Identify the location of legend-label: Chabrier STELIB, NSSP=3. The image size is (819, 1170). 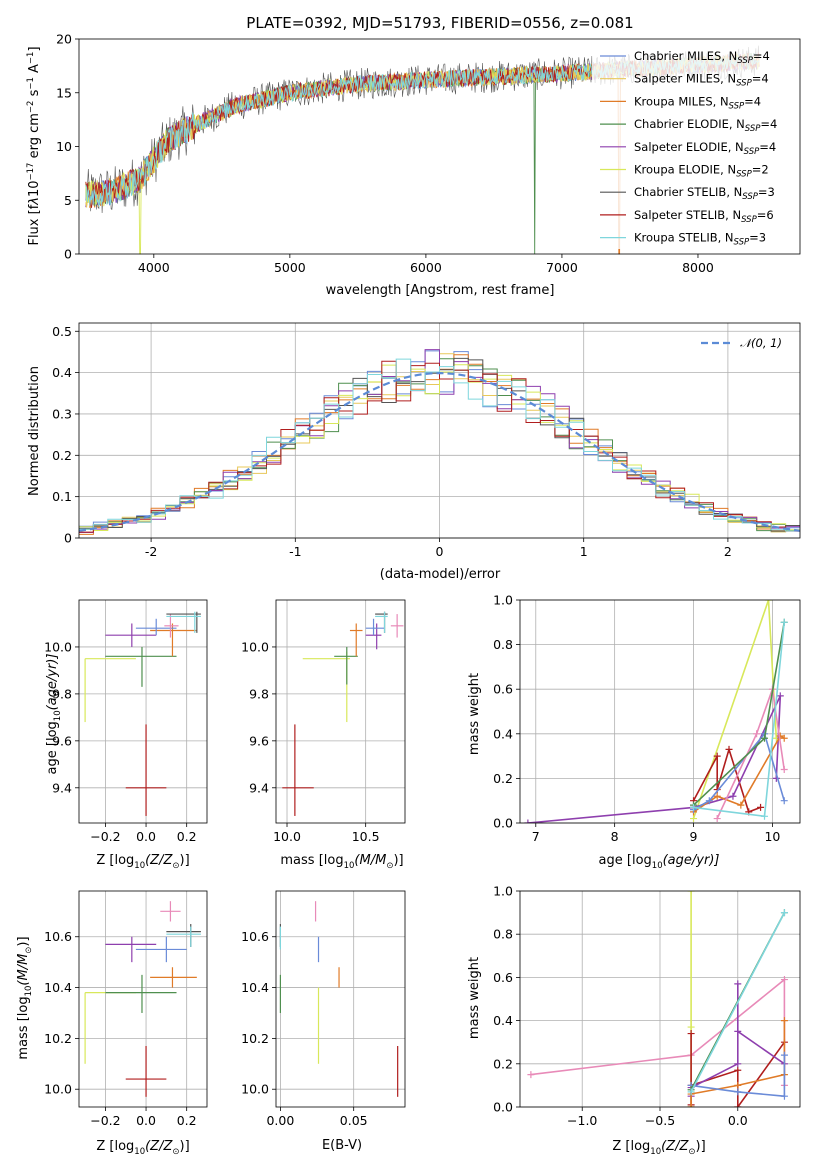
(704, 193).